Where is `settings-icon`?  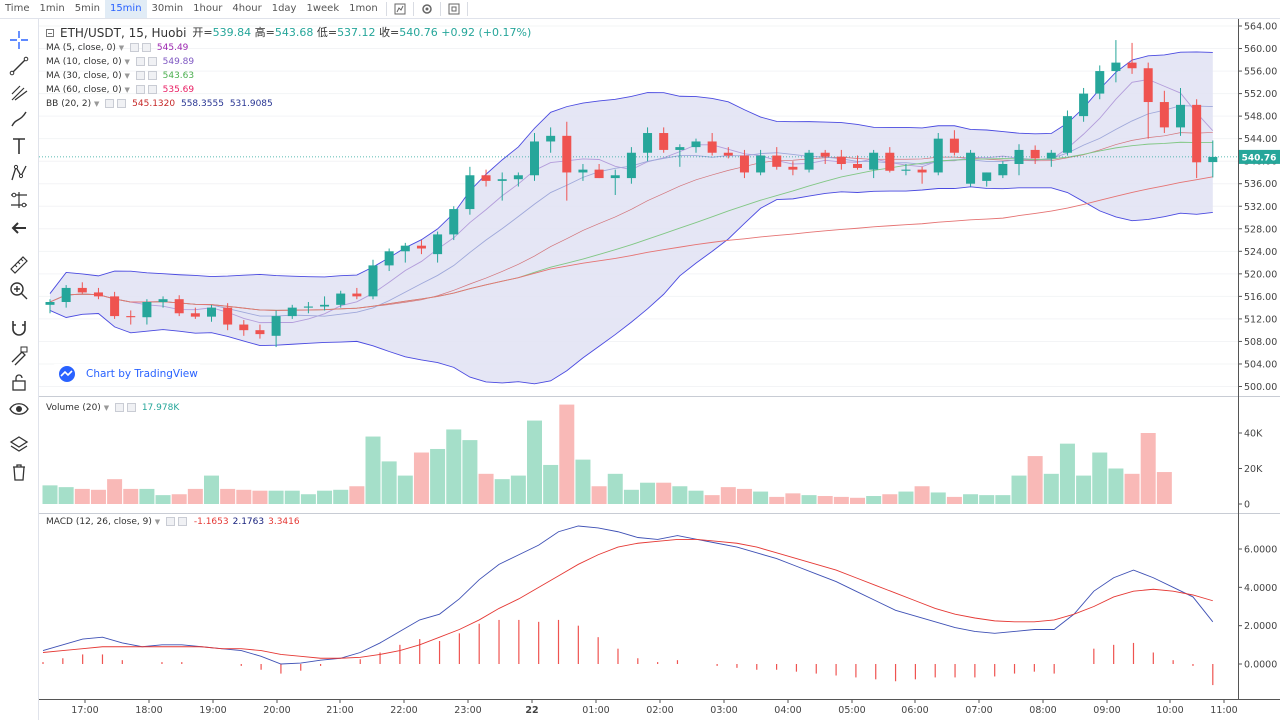
settings-icon is located at coordinates (427, 9).